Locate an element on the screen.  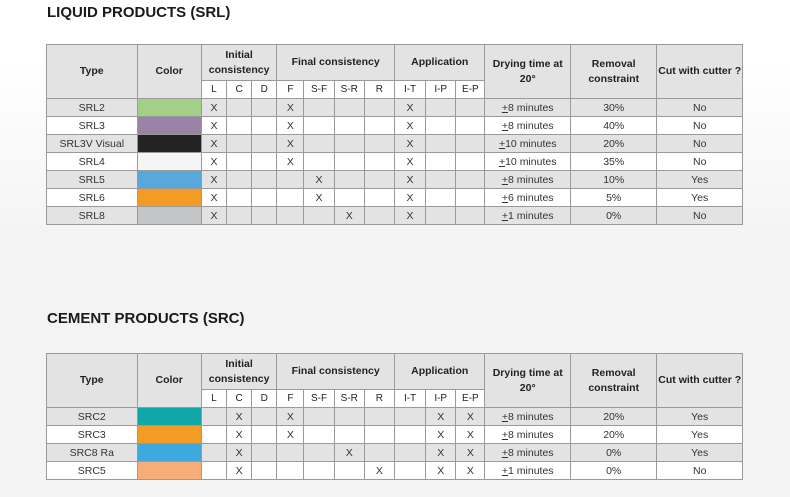
drying-time: +10 minutes is located at coordinates (527, 143).